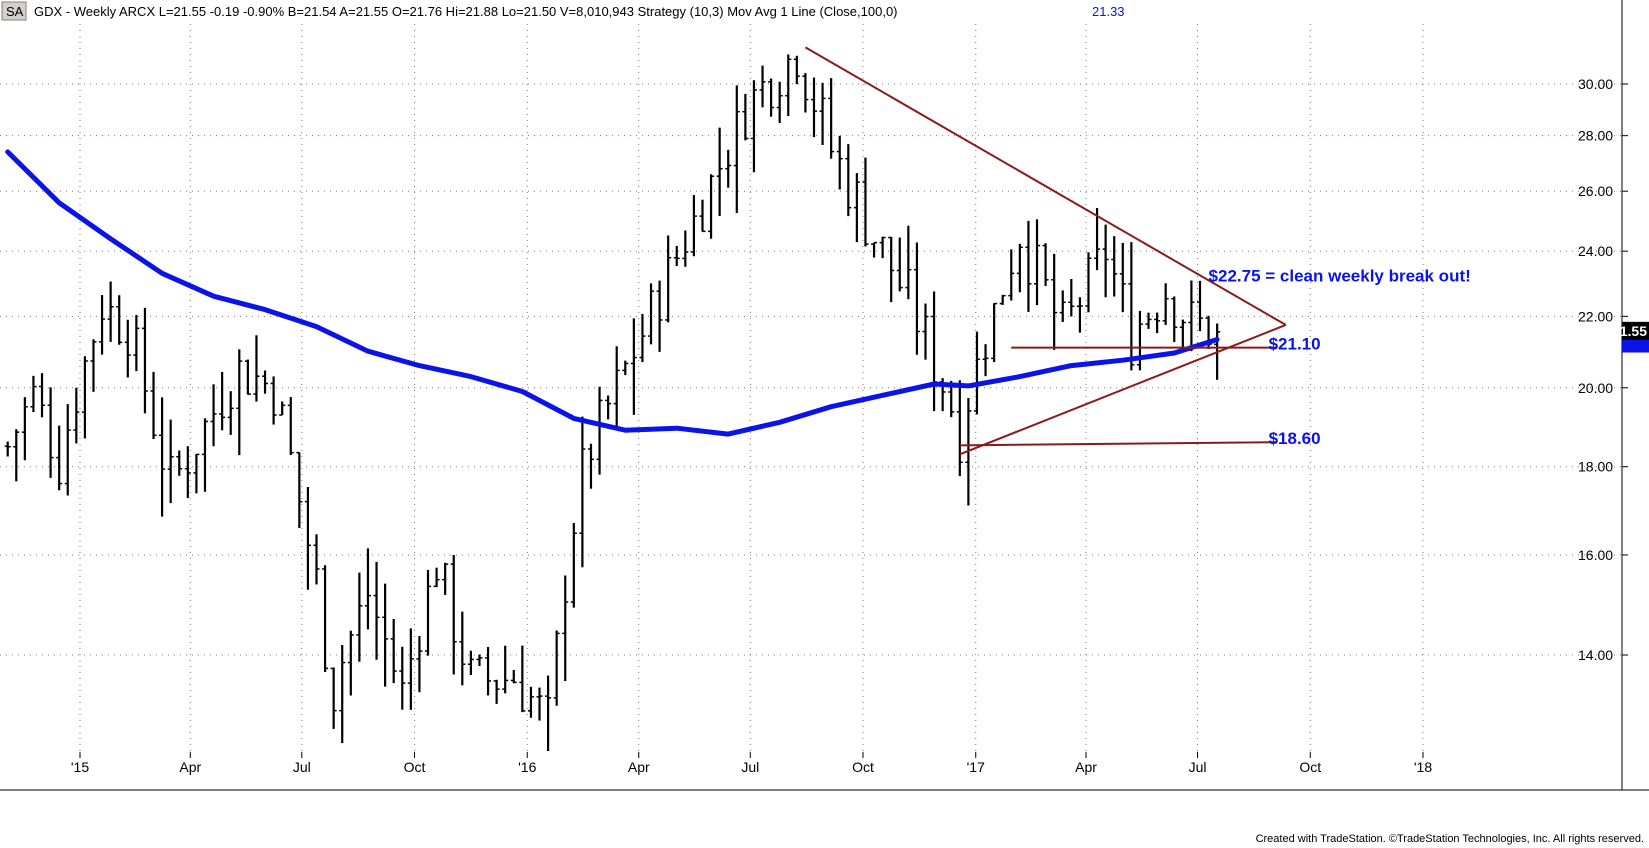 The width and height of the screenshot is (1649, 848). What do you see at coordinates (80, 767) in the screenshot?
I see `x-tick-label: '15` at bounding box center [80, 767].